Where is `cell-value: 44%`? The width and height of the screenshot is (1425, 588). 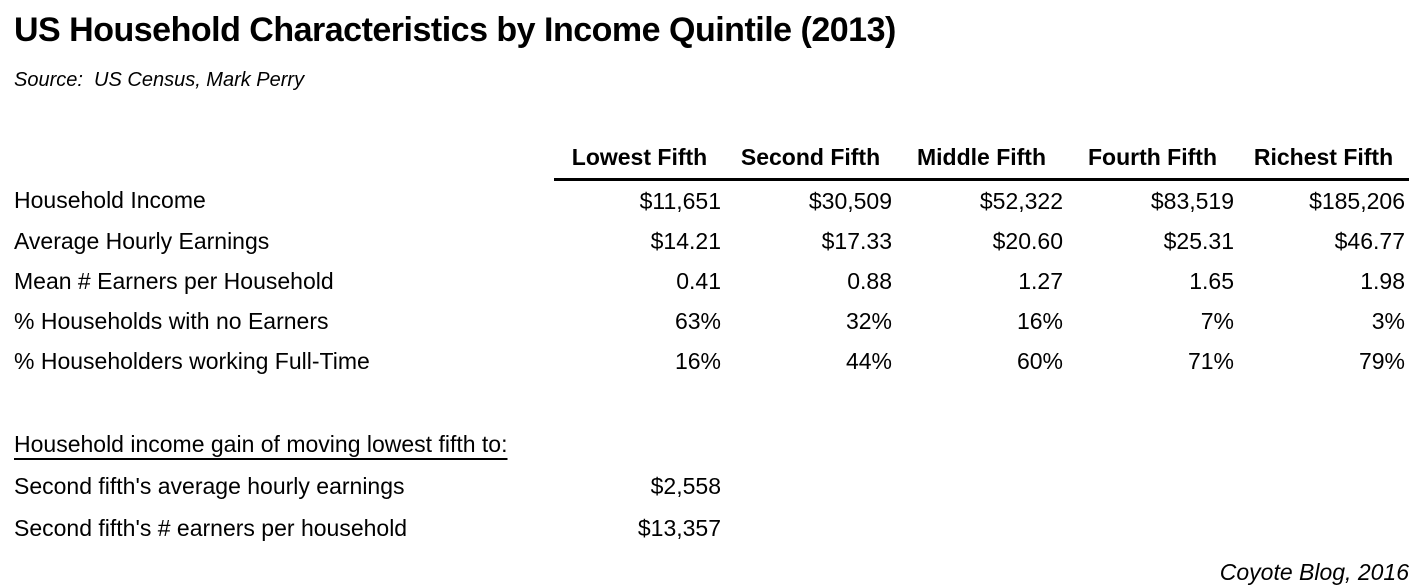 cell-value: 44% is located at coordinates (868, 360).